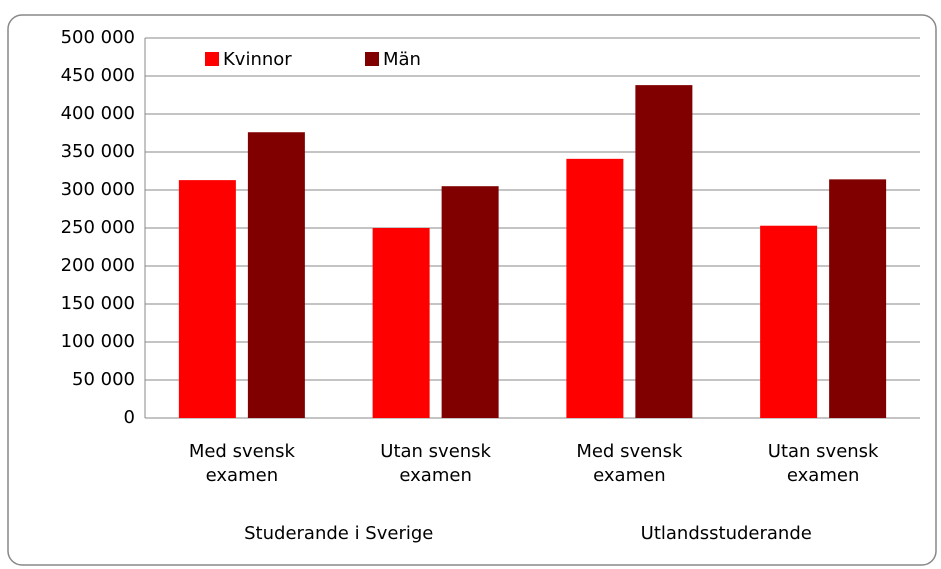 The height and width of the screenshot is (569, 941). Describe the element at coordinates (98, 75) in the screenshot. I see `y-tick-label: 450 000` at that location.